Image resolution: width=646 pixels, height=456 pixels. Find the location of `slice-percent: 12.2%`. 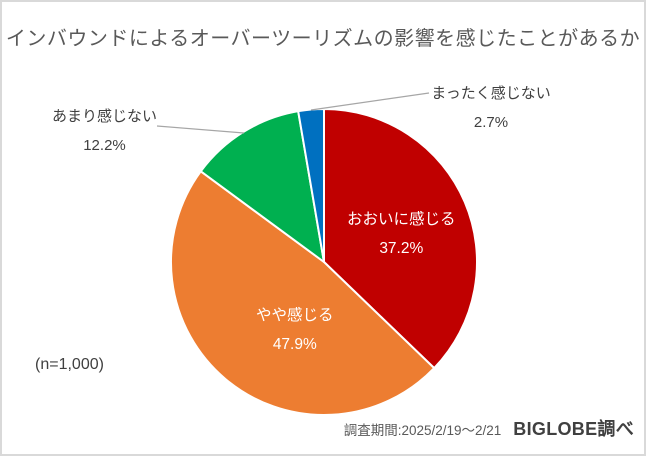

slice-percent: 12.2% is located at coordinates (104, 145).